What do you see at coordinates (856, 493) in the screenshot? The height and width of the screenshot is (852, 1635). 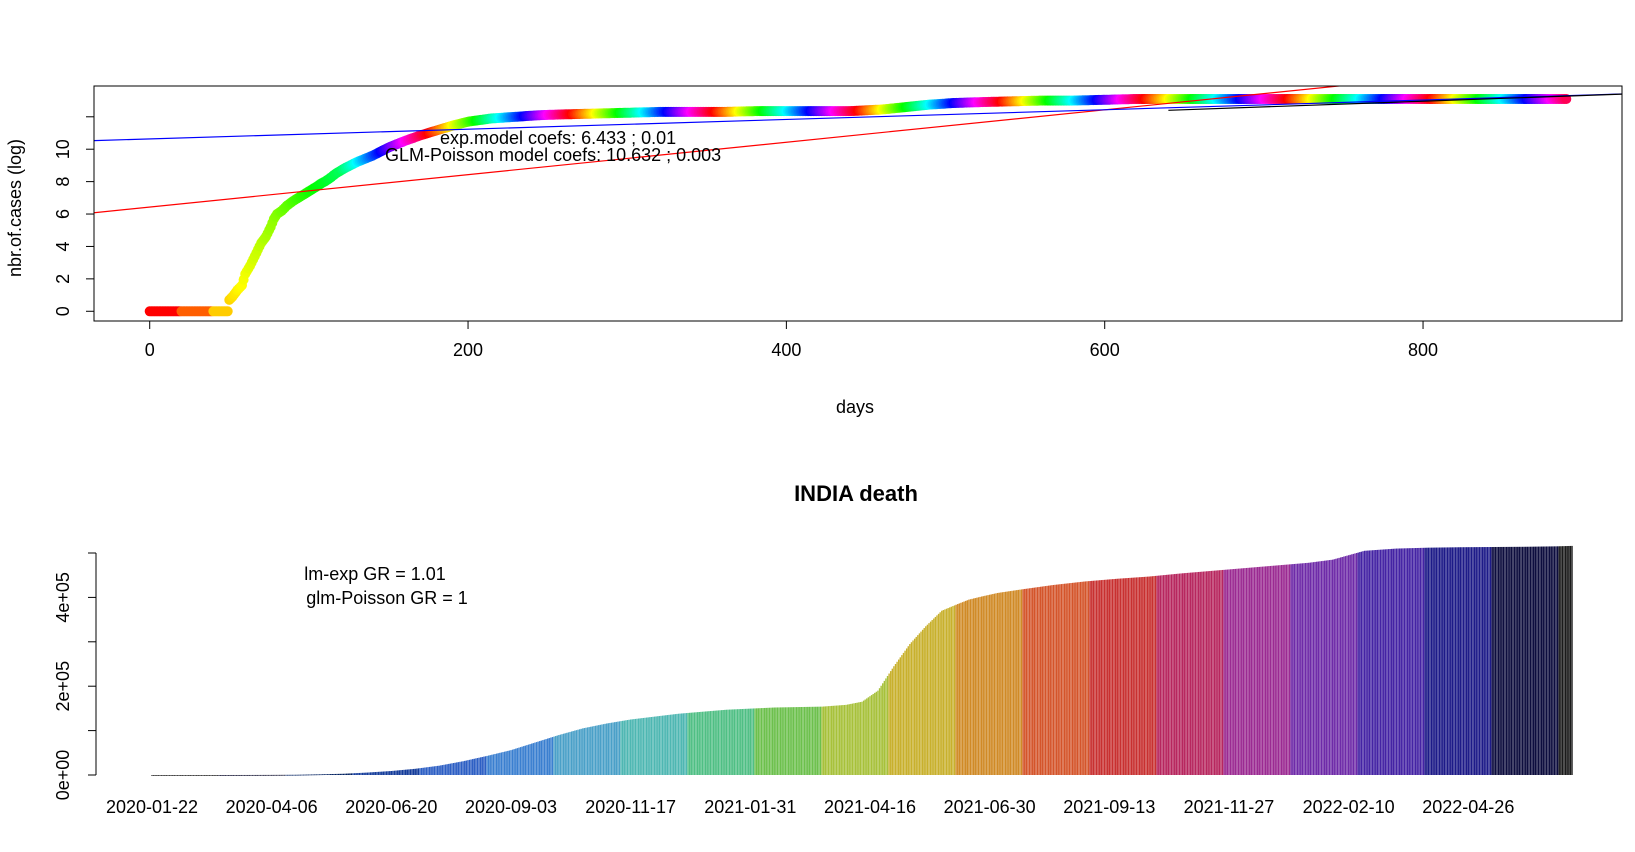 I see `chart-2-title: INDIA death` at bounding box center [856, 493].